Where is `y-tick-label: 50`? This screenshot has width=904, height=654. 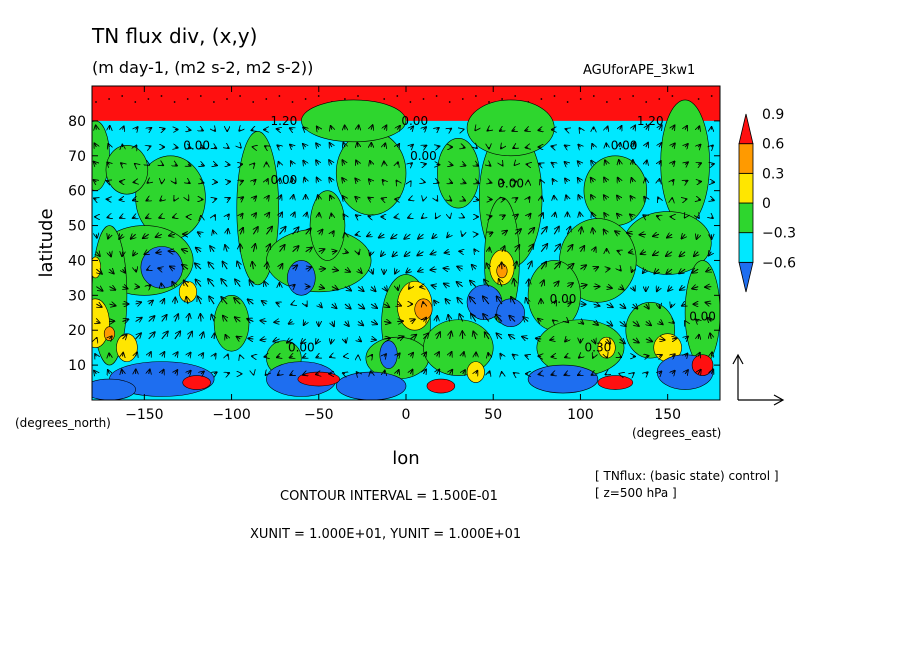
y-tick-label: 50 is located at coordinates (77, 227).